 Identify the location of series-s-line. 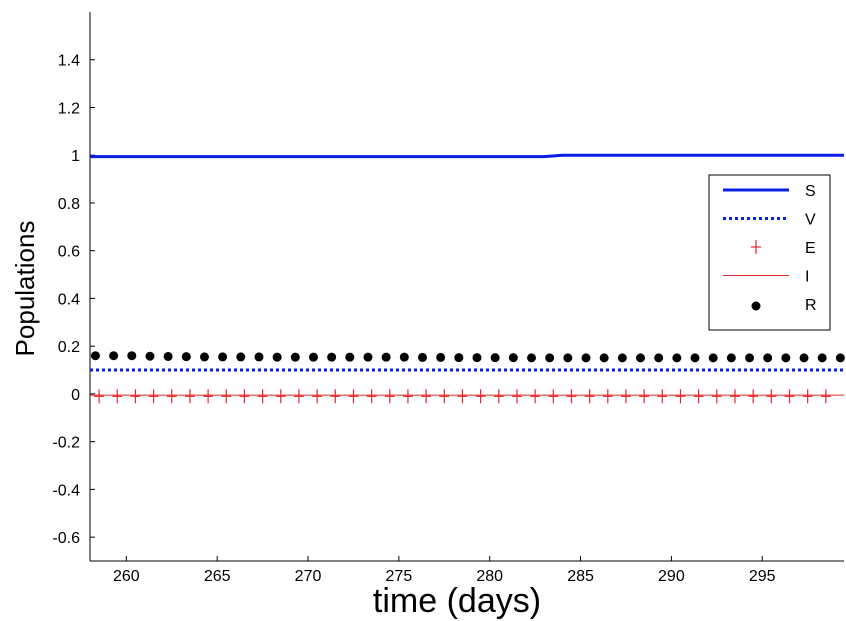
(467, 156).